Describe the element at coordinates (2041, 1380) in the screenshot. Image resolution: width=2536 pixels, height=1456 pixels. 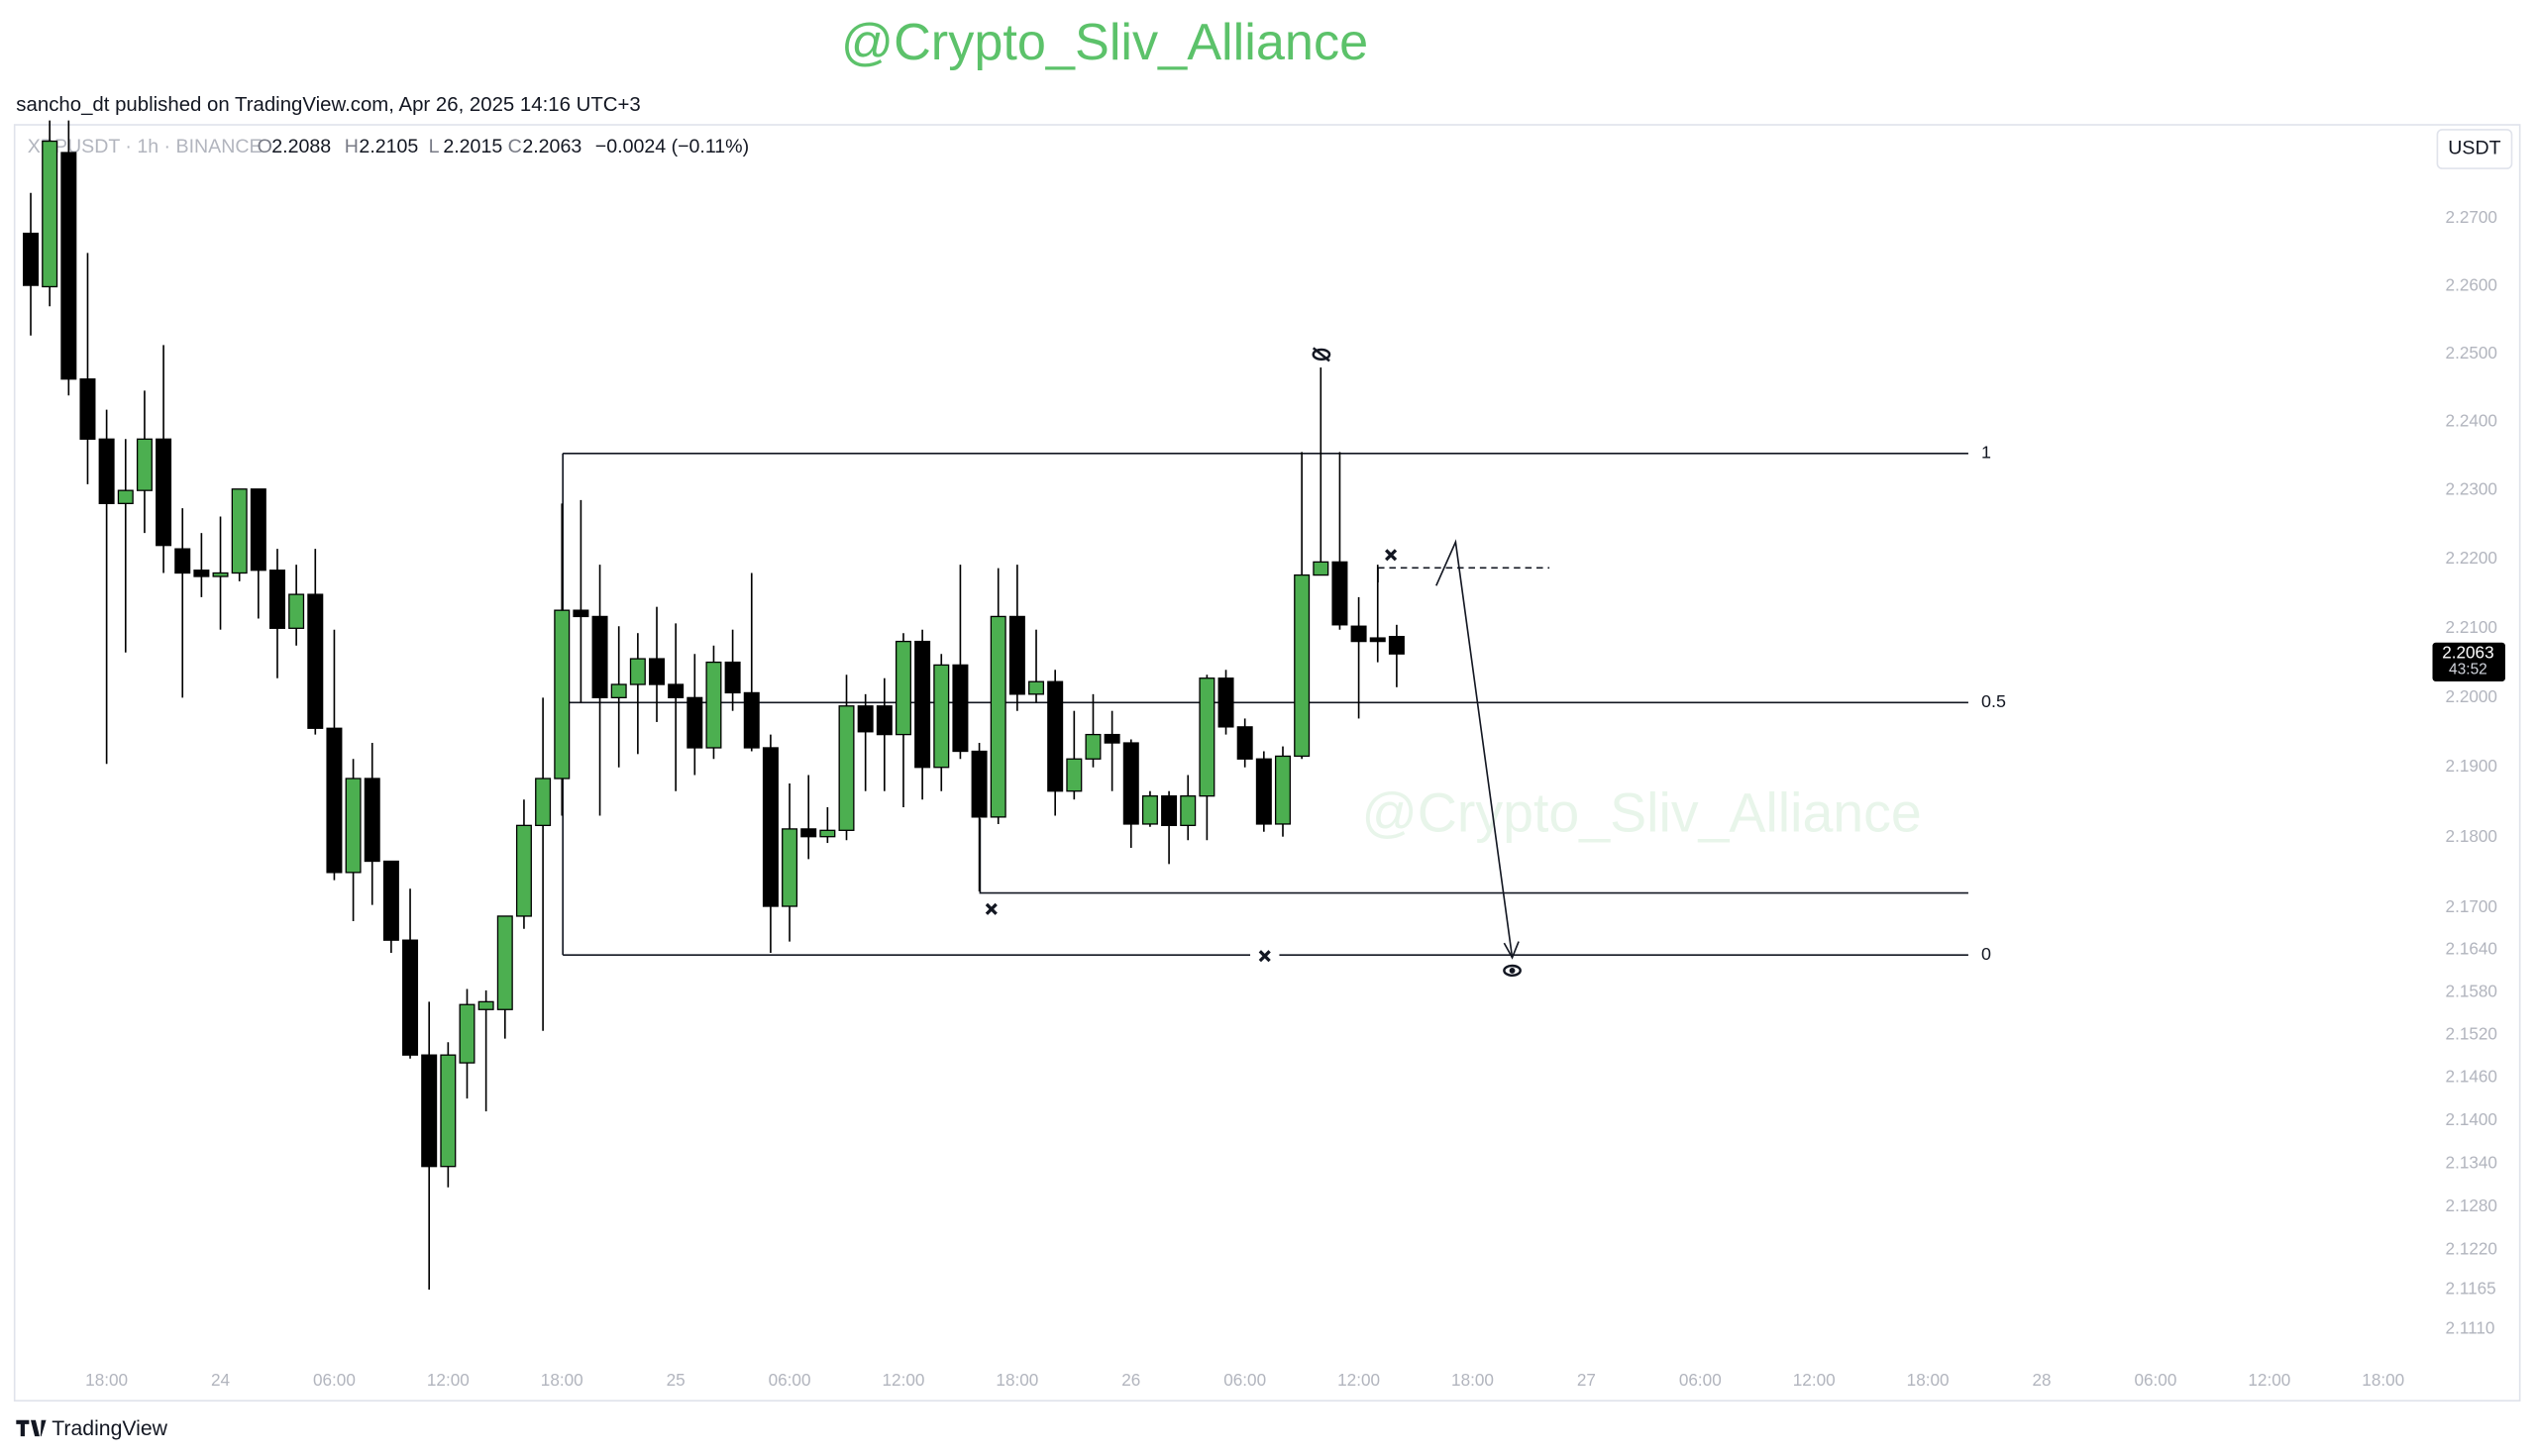
I see `x-tick-label: 28` at that location.